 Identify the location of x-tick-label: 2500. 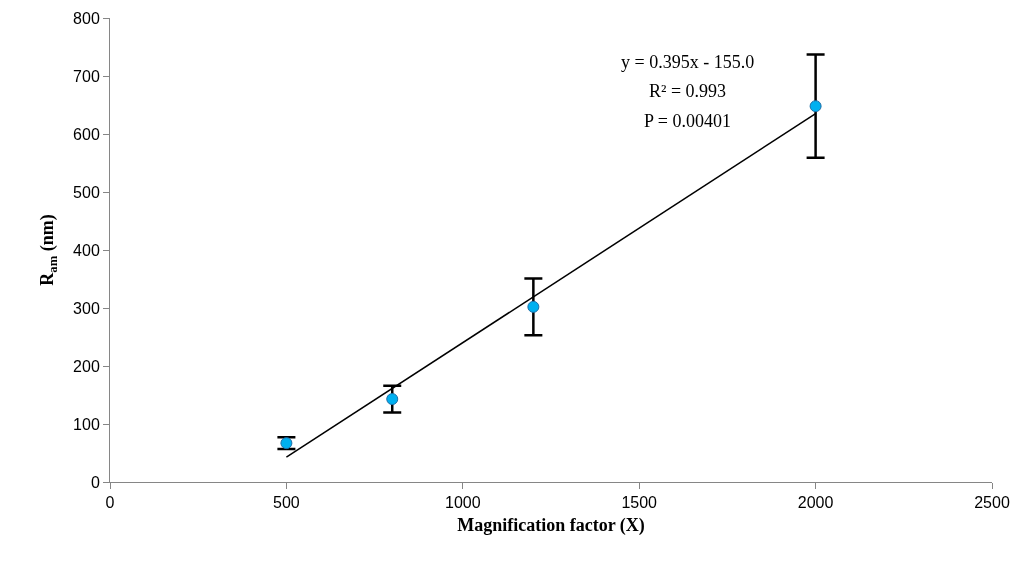
(992, 503).